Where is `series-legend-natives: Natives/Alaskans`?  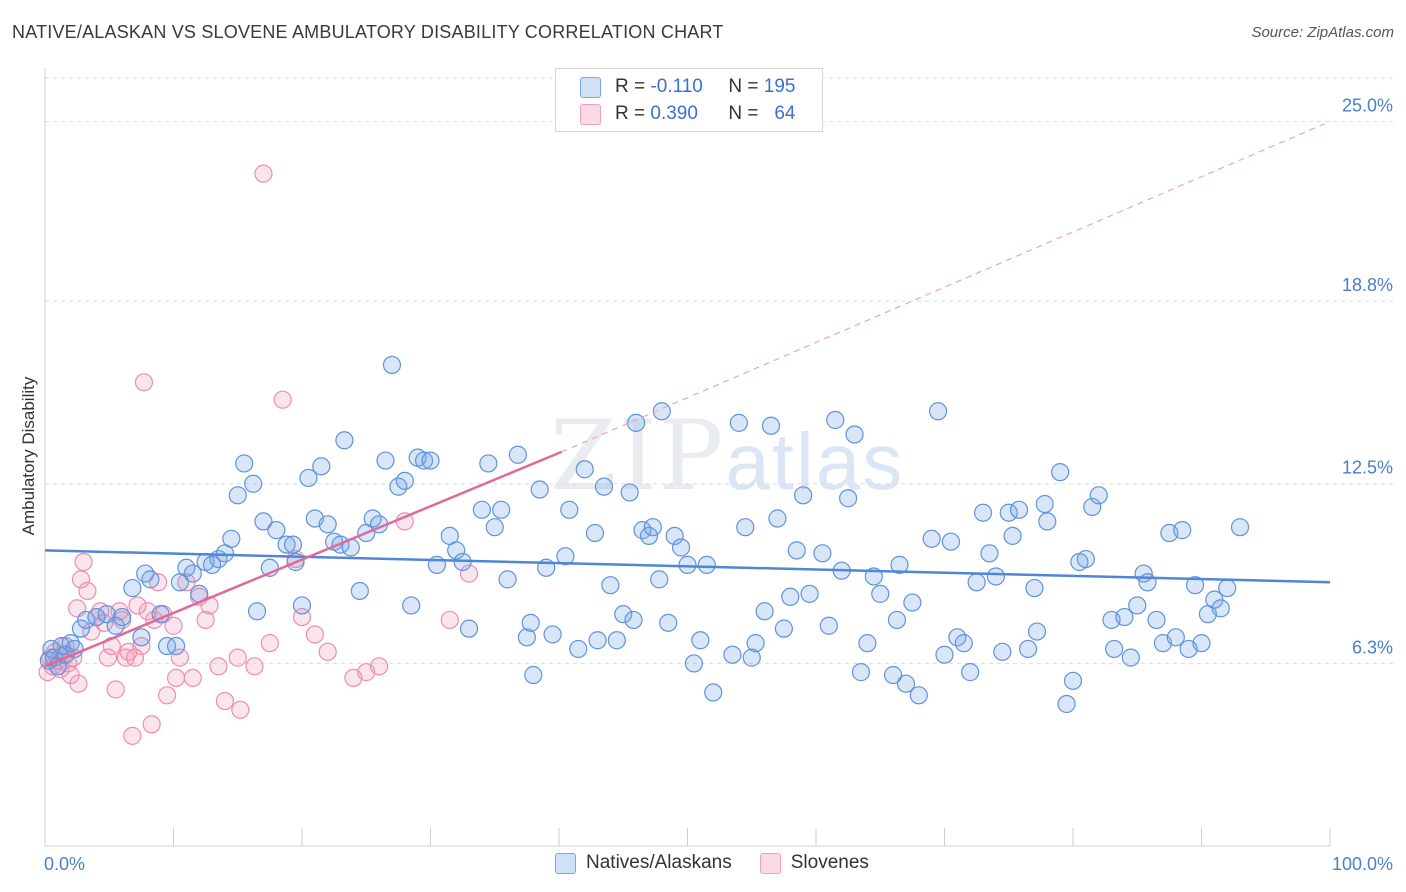
series-legend-natives: Natives/Alaskans is located at coordinates (643, 863).